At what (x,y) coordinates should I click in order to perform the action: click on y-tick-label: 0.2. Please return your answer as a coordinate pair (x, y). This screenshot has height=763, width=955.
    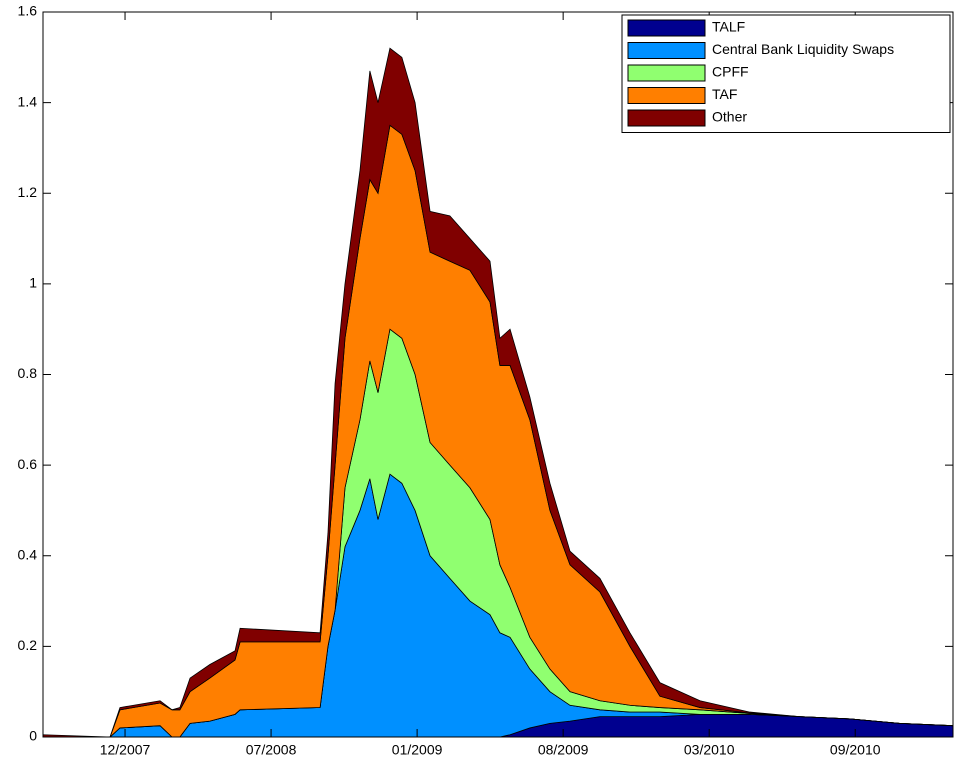
    Looking at the image, I should click on (28, 645).